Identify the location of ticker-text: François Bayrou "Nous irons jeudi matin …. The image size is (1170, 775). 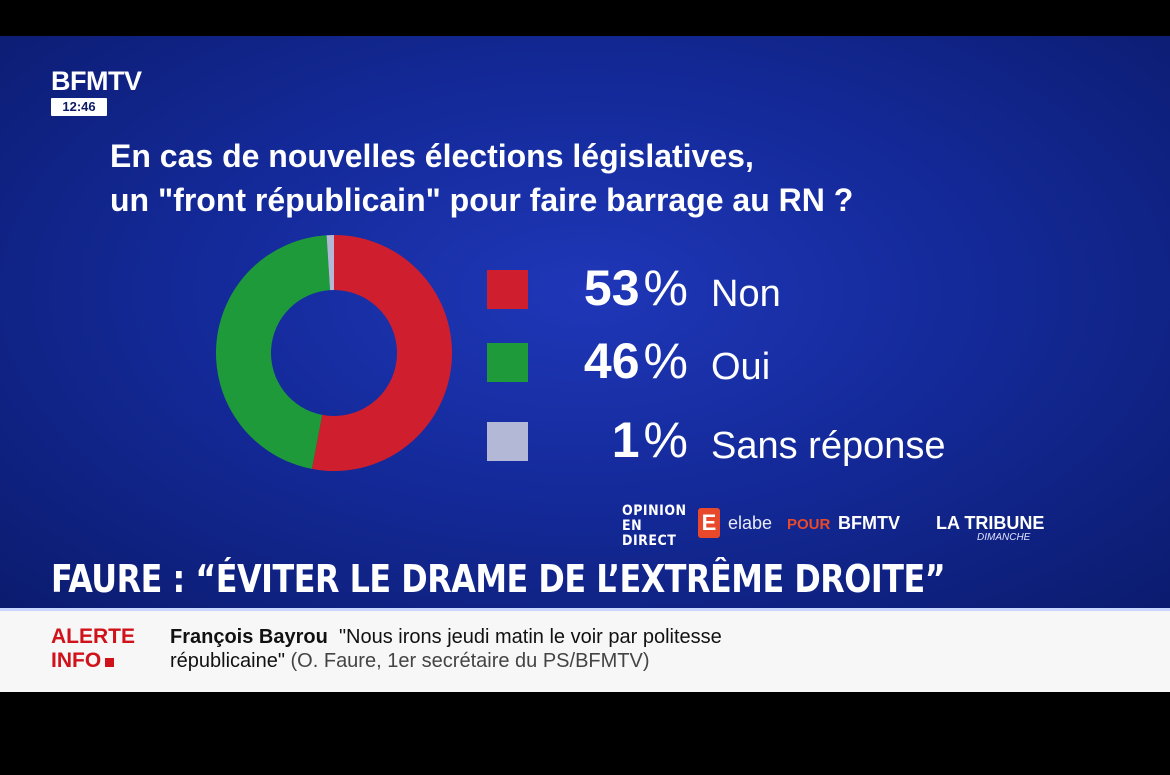
(650, 649).